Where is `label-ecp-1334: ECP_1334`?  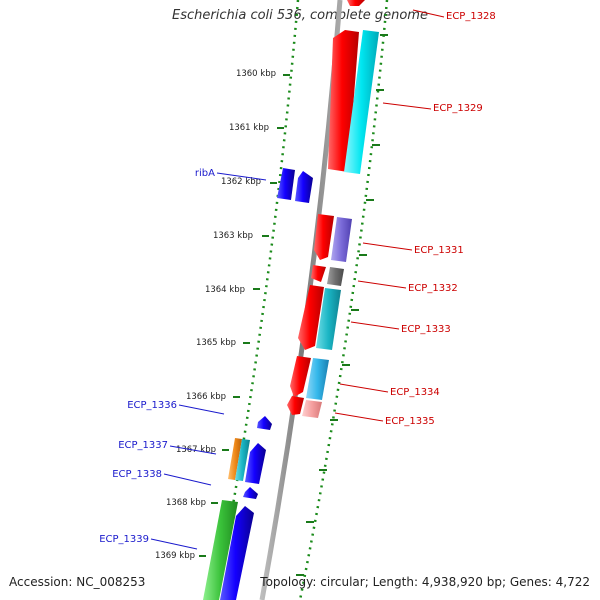
label-ecp-1334: ECP_1334 is located at coordinates (415, 392).